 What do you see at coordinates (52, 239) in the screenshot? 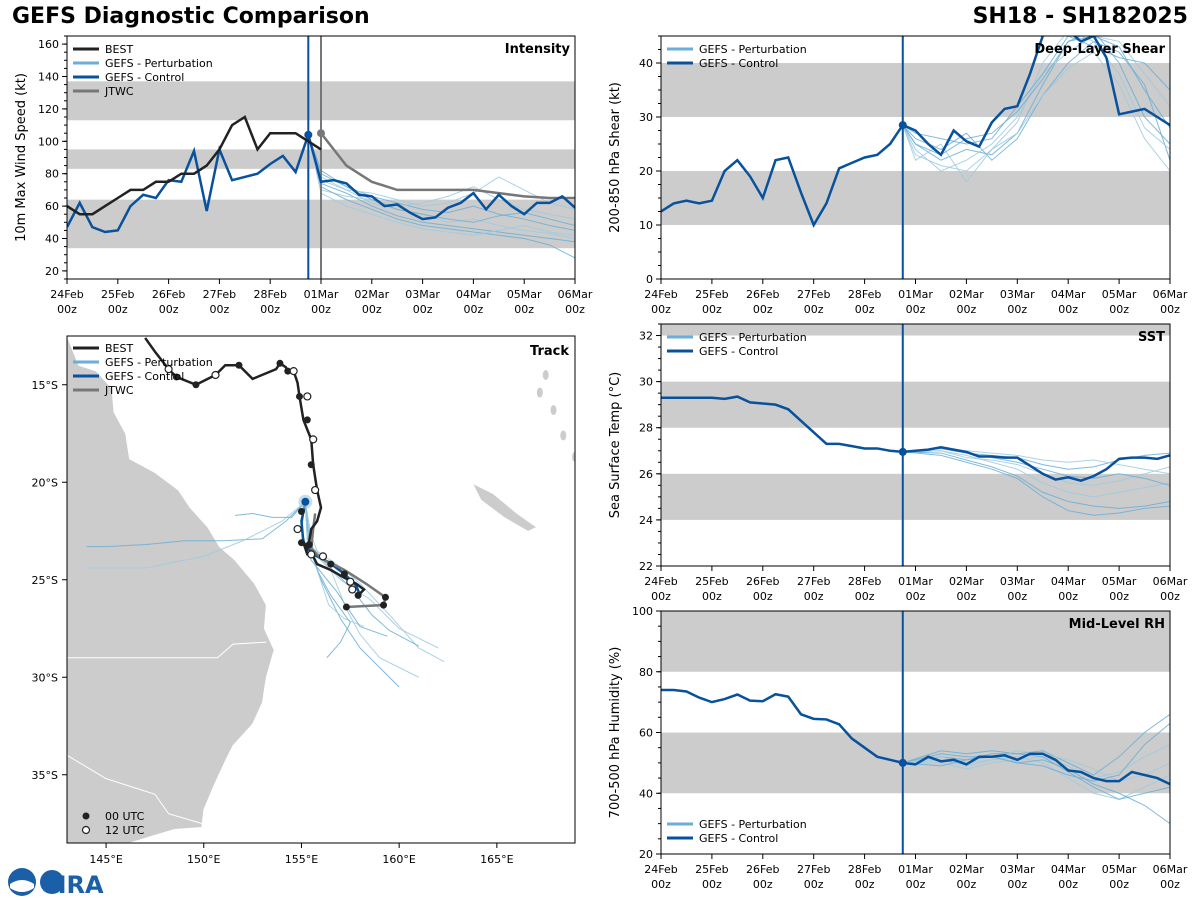
I see `intensity-ytick-label: 40` at bounding box center [52, 239].